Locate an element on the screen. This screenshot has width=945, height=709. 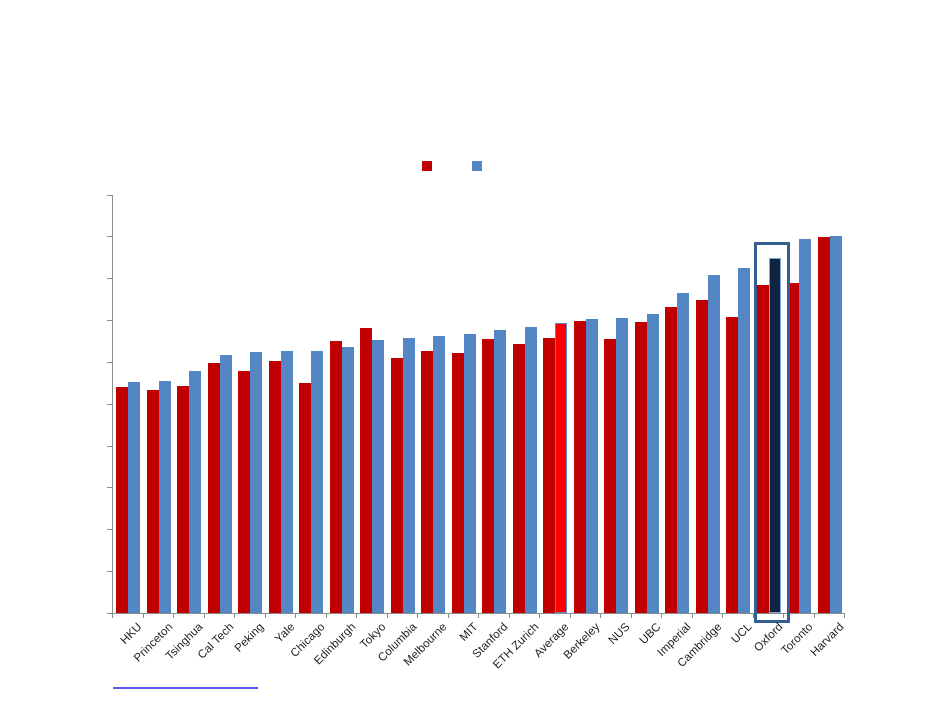
bar-red-series-ucl is located at coordinates (732, 465).